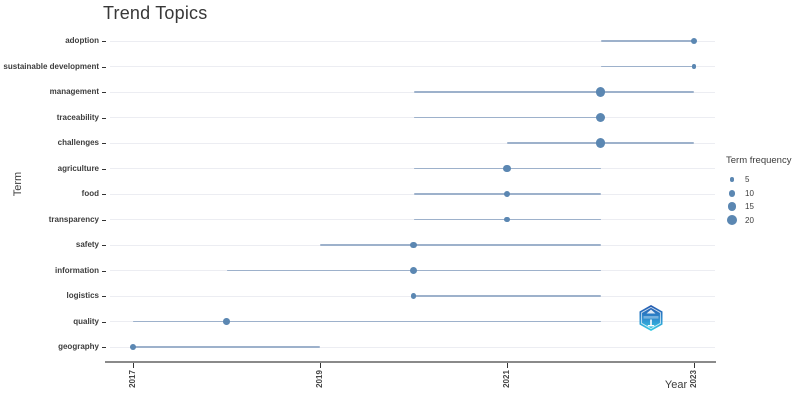 This screenshot has width=800, height=400. I want to click on legend-item: 20, so click(762, 221).